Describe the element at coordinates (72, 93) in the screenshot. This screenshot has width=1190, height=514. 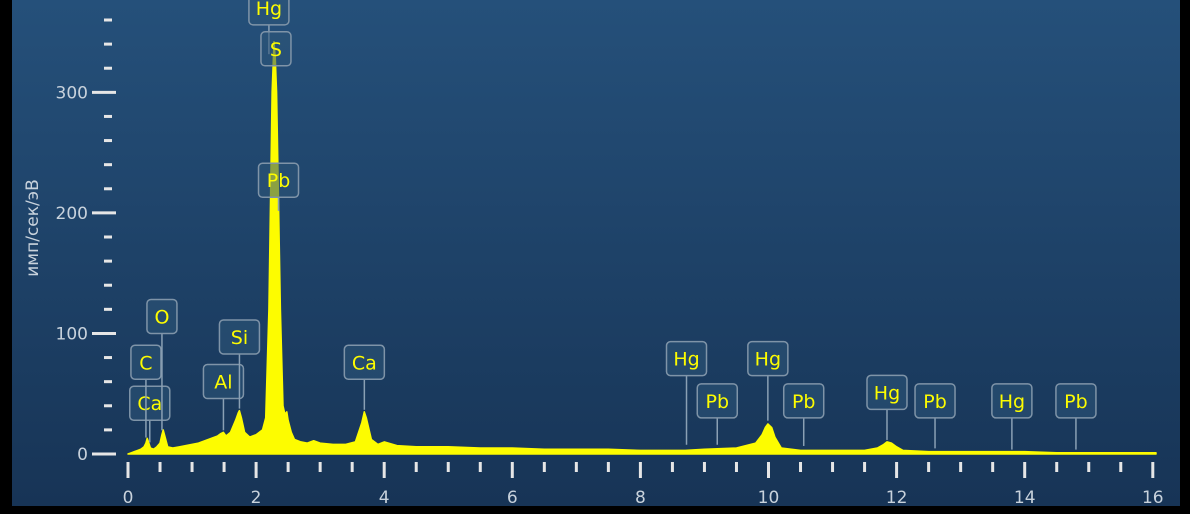
I see `y-tick-label: 300` at that location.